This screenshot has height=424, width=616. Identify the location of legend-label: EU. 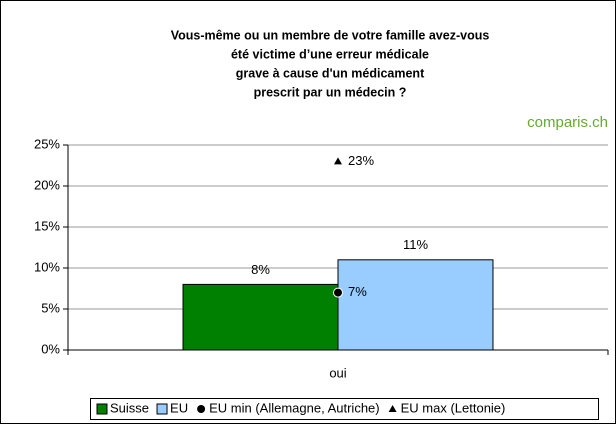
(179, 407).